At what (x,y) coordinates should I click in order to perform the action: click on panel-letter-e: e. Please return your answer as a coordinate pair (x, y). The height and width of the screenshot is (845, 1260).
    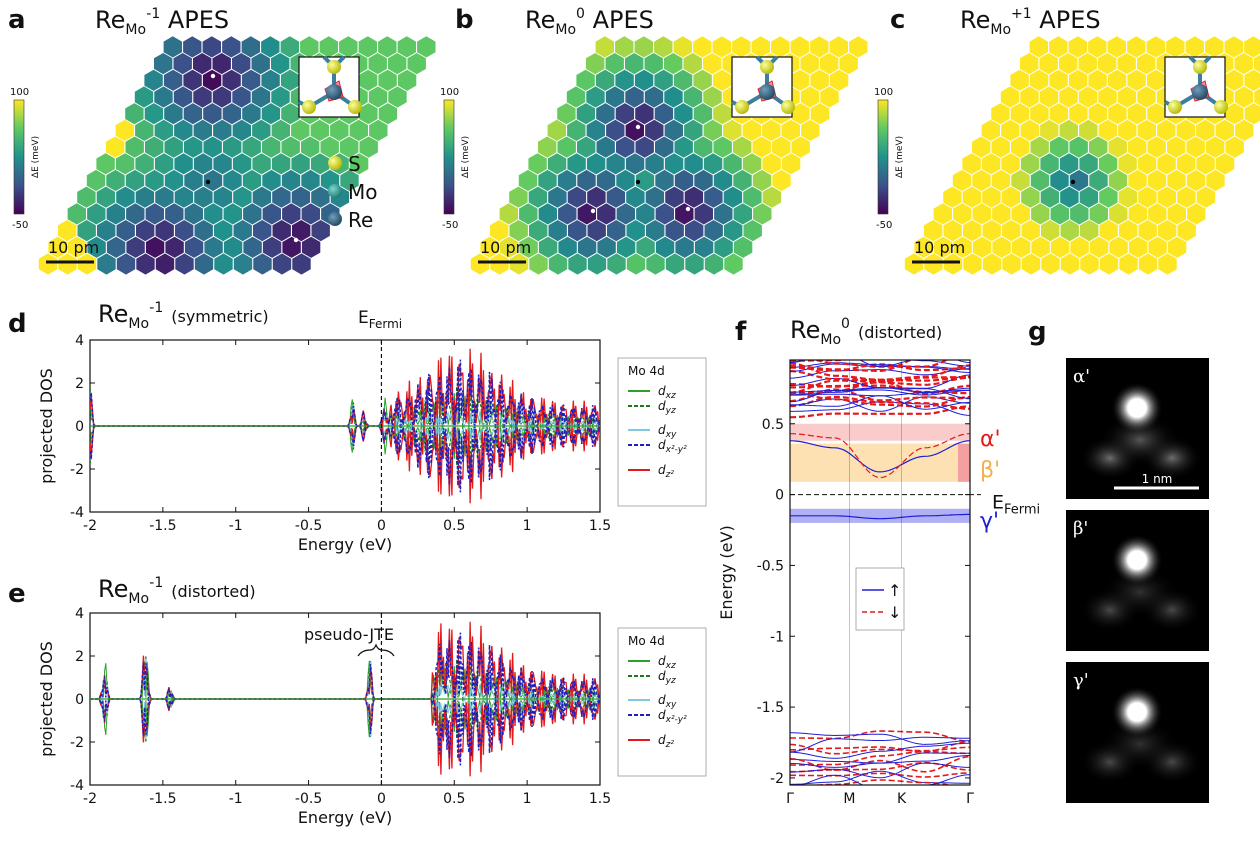
    Looking at the image, I should click on (17, 594).